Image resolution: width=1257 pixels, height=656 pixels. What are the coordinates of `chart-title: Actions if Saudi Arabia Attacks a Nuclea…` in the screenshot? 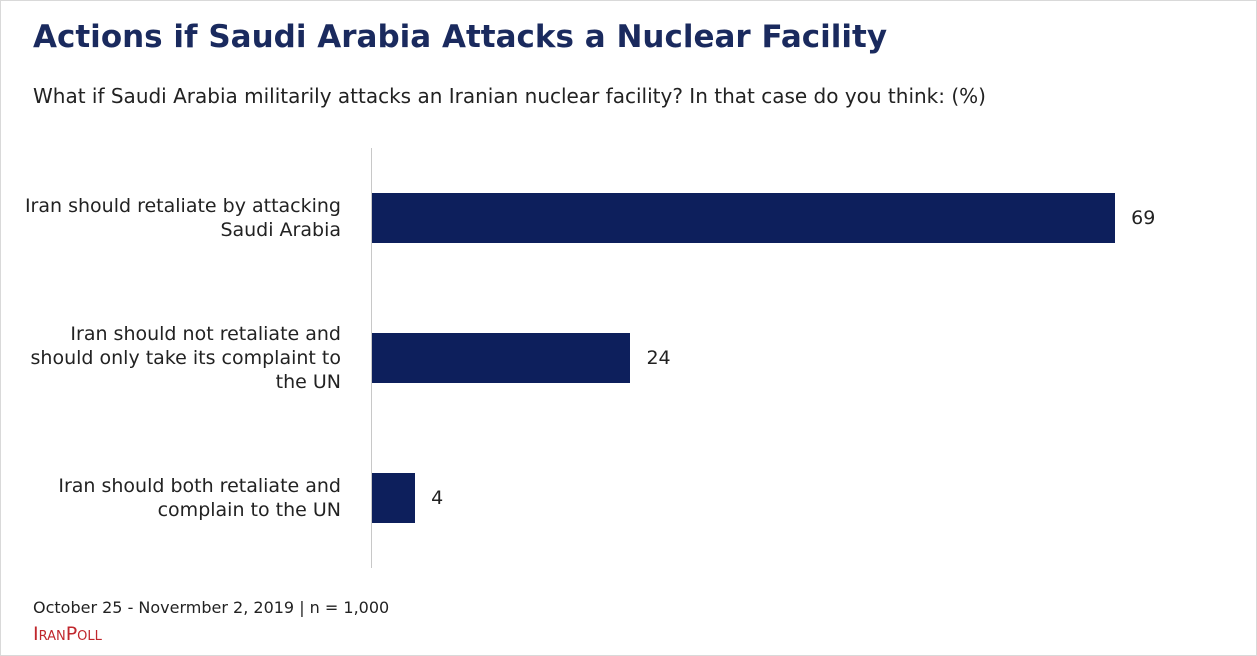 It's located at (460, 37).